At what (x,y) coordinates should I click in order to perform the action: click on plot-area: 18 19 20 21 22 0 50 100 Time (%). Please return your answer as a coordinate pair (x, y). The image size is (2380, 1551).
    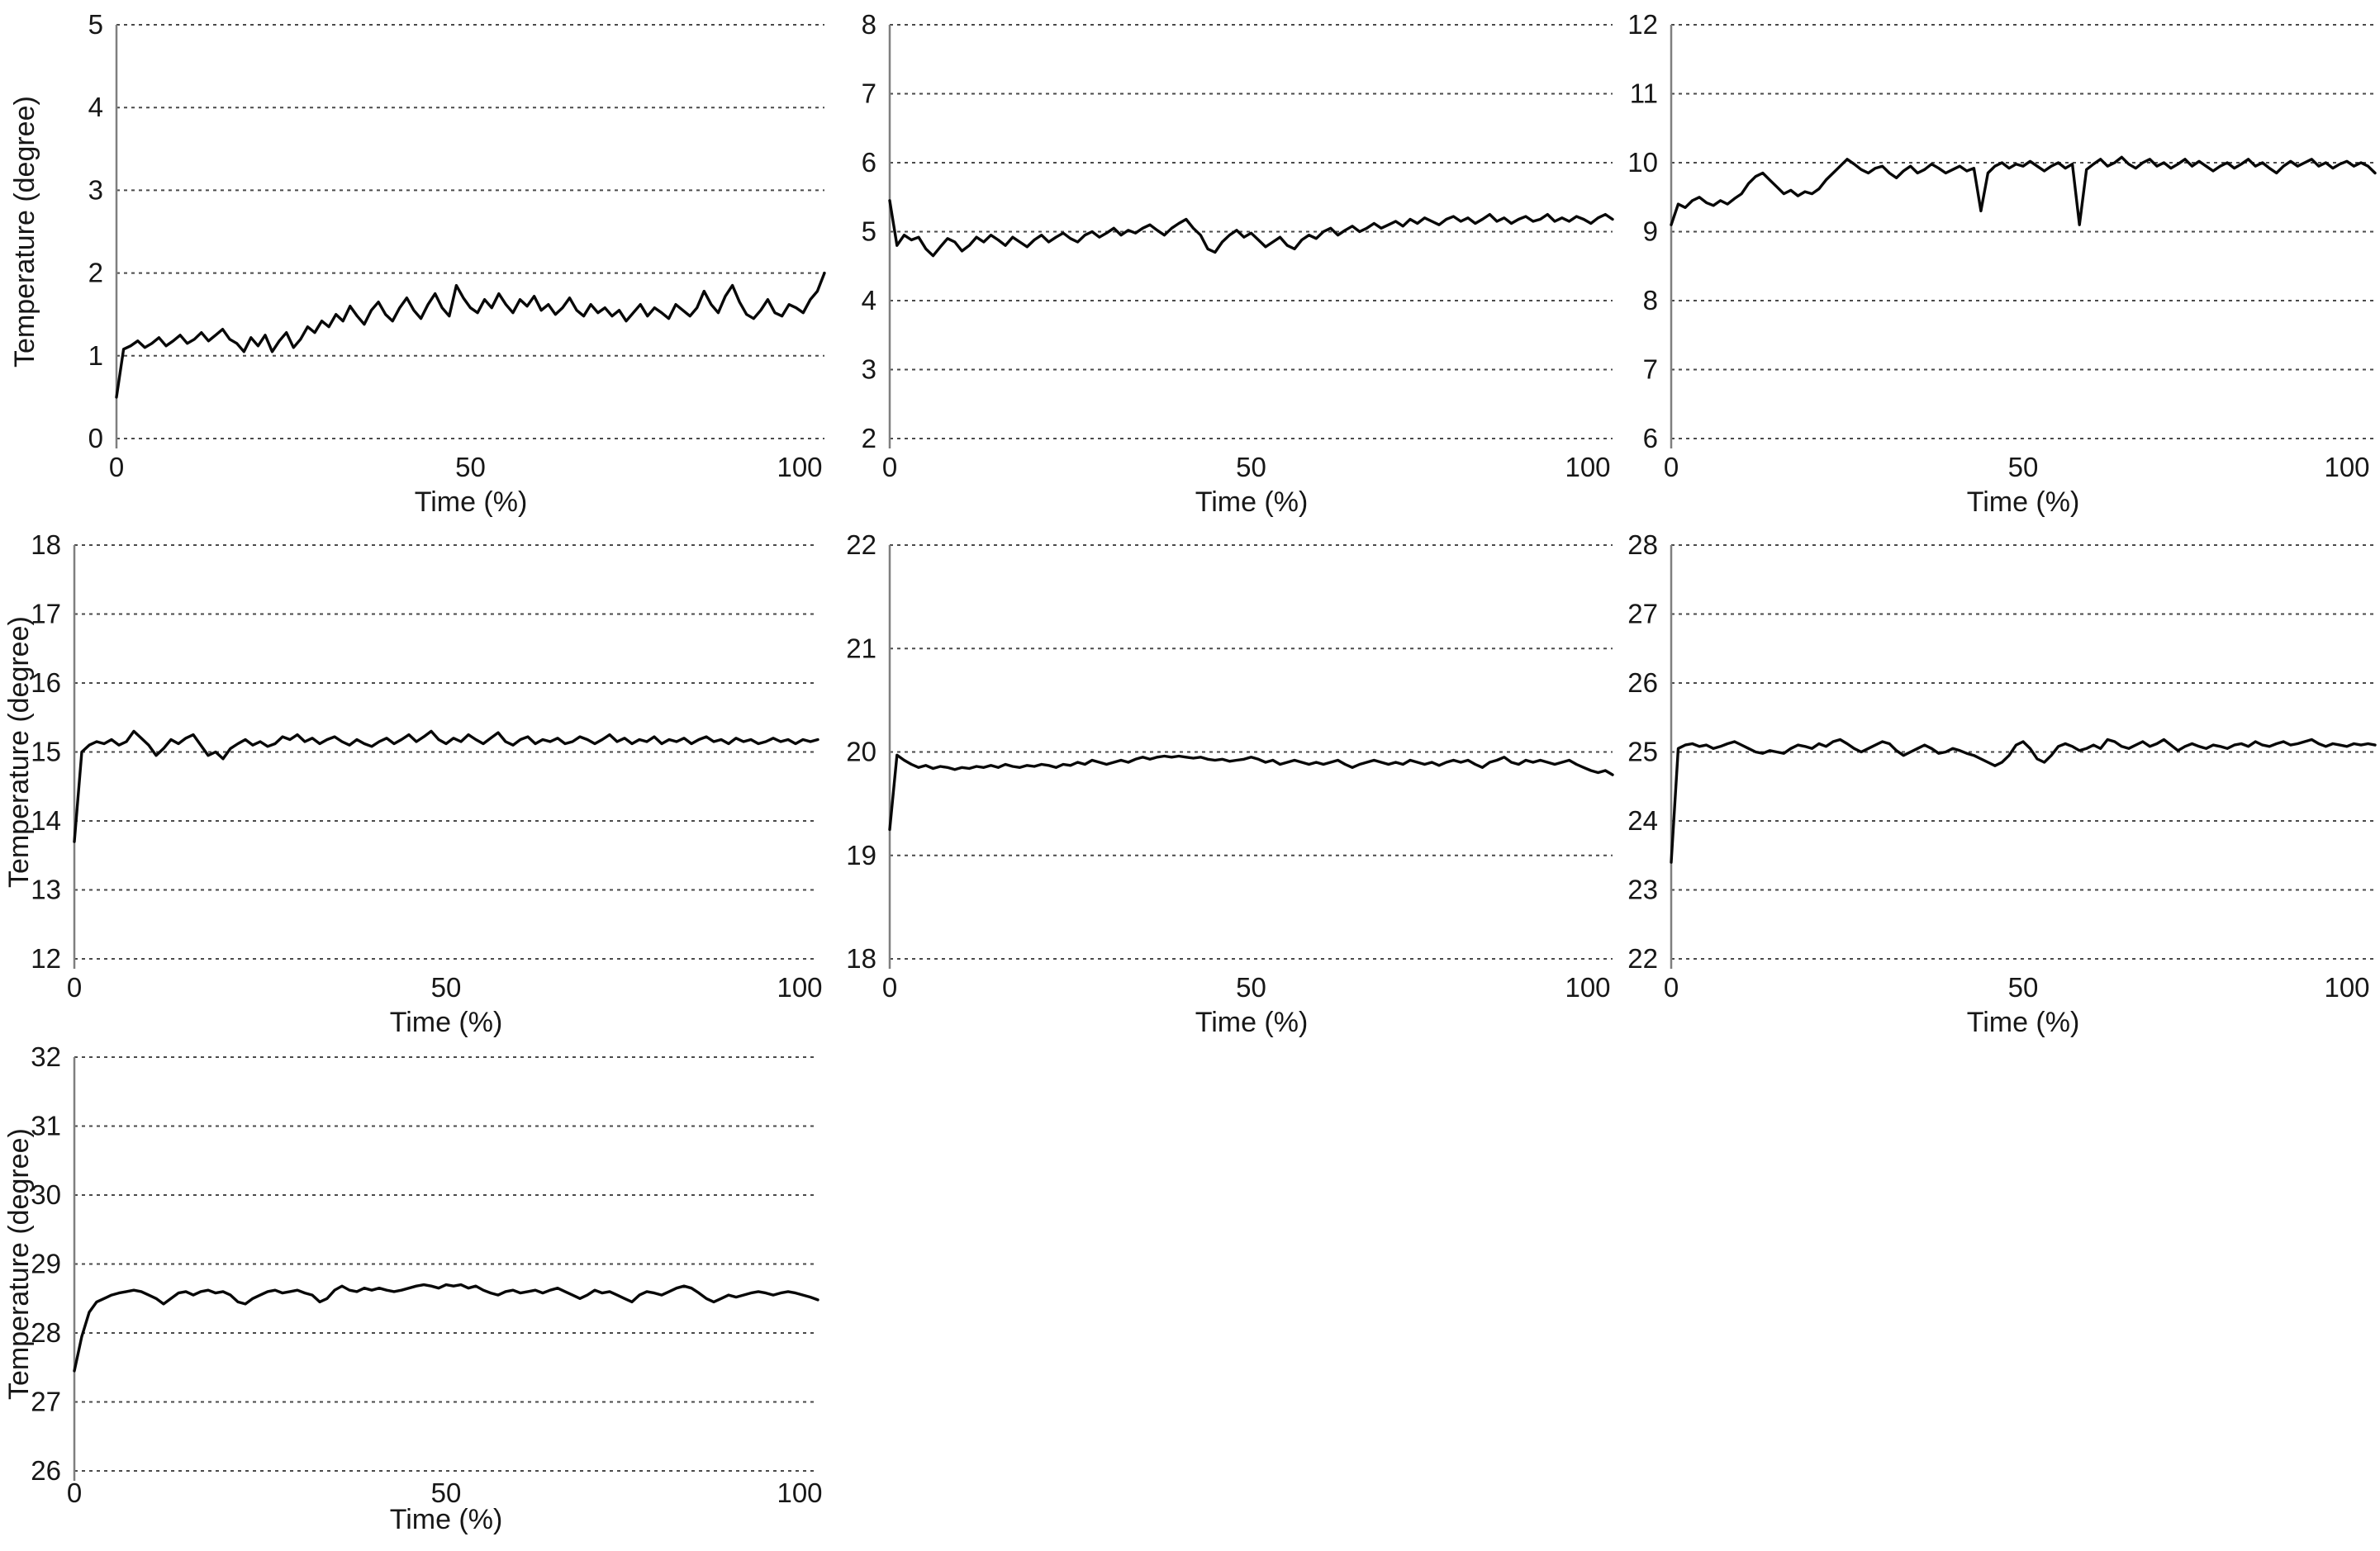
    Looking at the image, I should click on (1230, 783).